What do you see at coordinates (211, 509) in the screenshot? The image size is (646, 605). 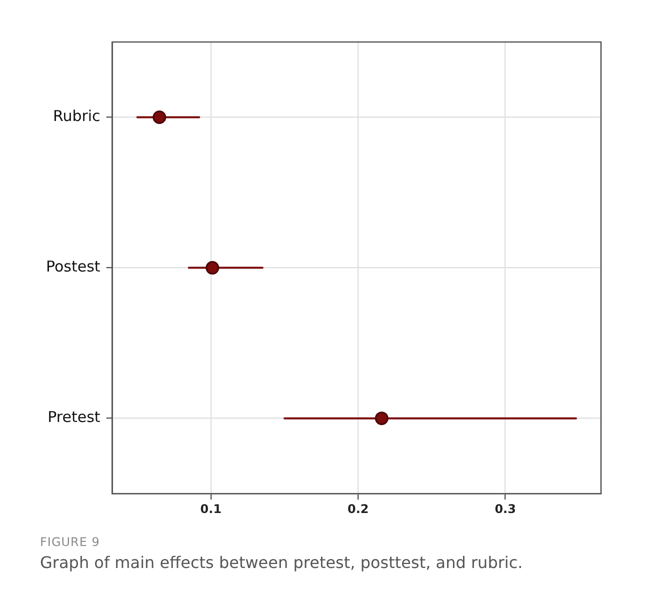 I see `x-tick-label: 0.1` at bounding box center [211, 509].